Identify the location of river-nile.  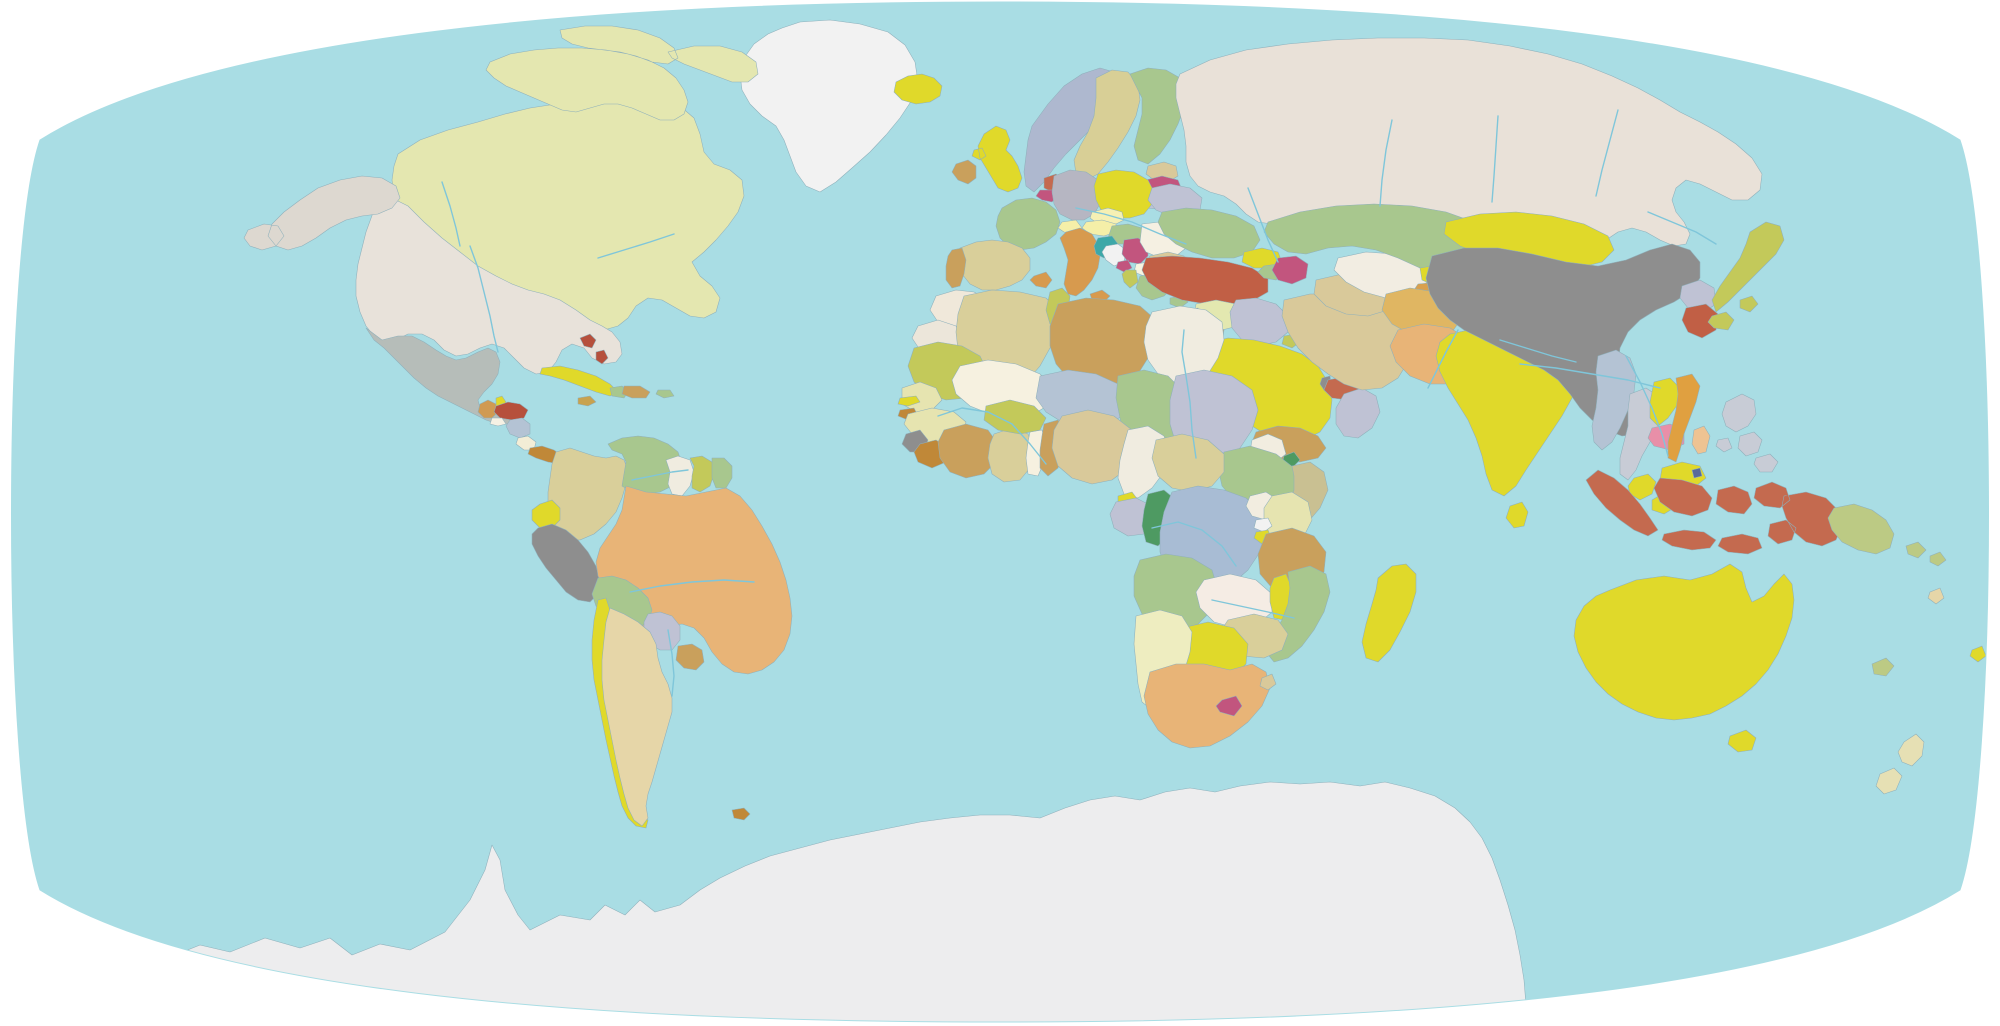
(1189, 394).